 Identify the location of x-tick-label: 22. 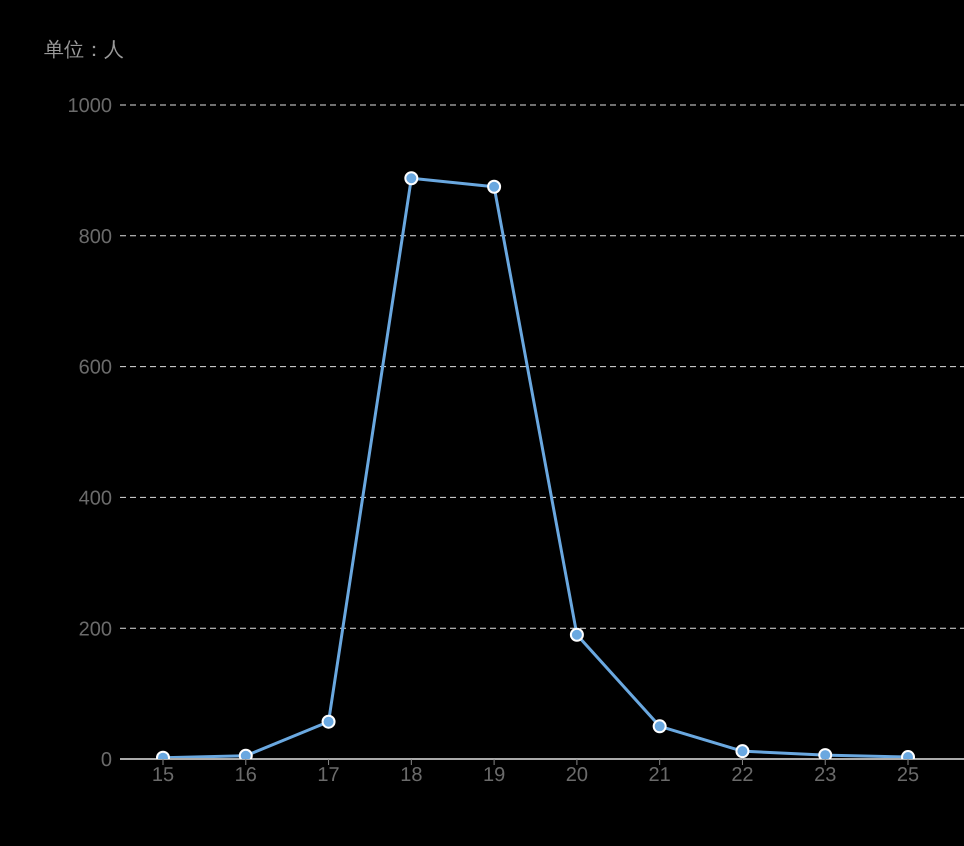
(742, 775).